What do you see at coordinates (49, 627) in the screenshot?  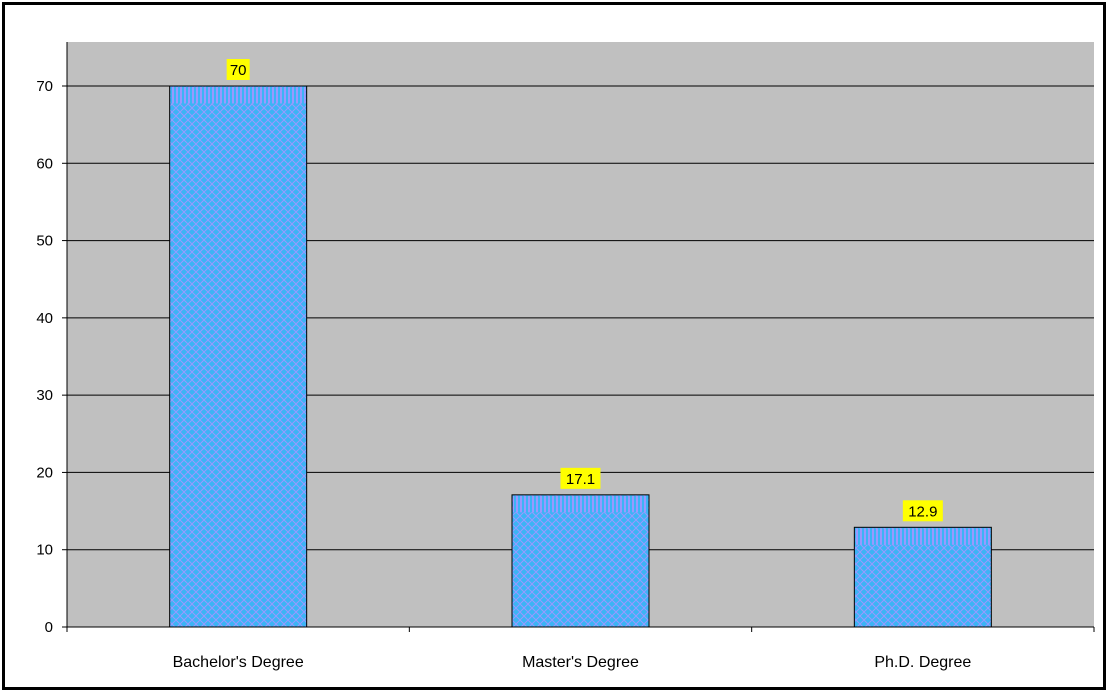 I see `y-tick-label: 0` at bounding box center [49, 627].